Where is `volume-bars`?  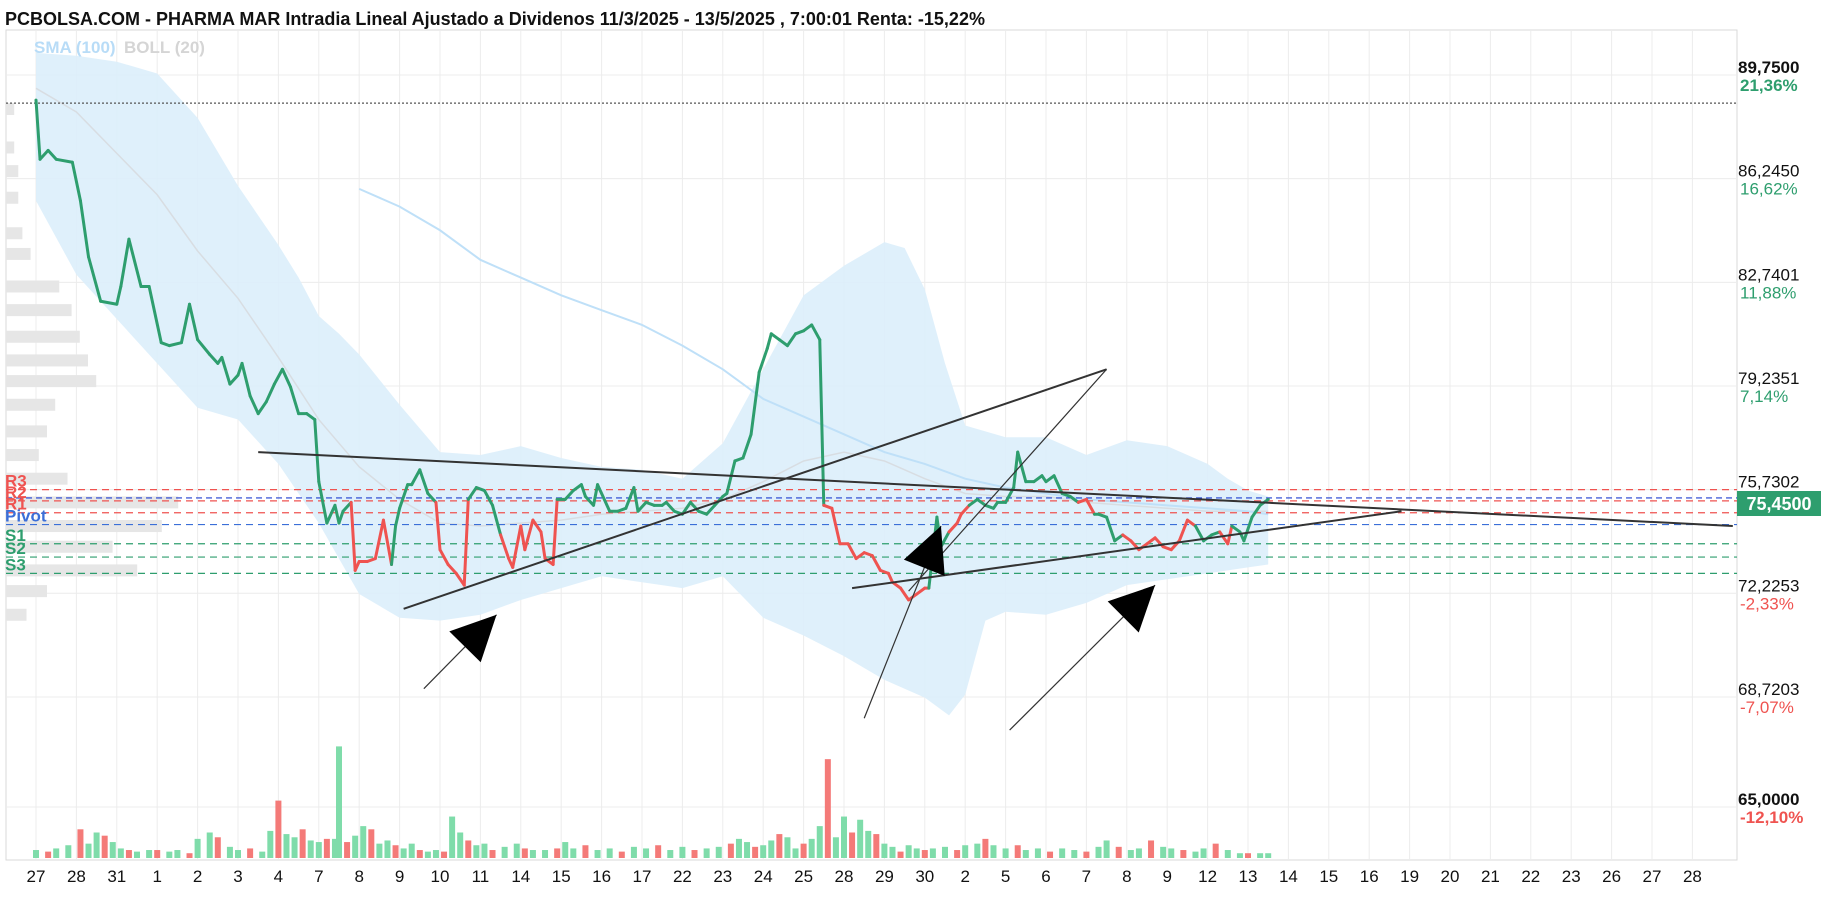
volume-bars is located at coordinates (652, 802).